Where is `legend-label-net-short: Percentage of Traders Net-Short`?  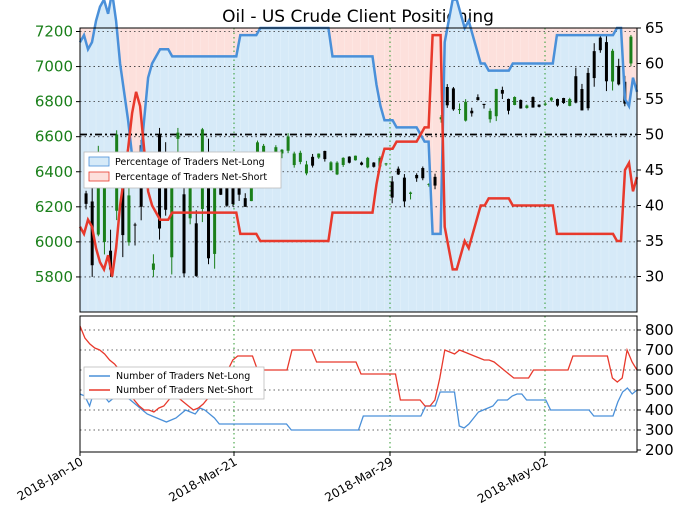
legend-label-net-short: Percentage of Traders Net-Short is located at coordinates (191, 177).